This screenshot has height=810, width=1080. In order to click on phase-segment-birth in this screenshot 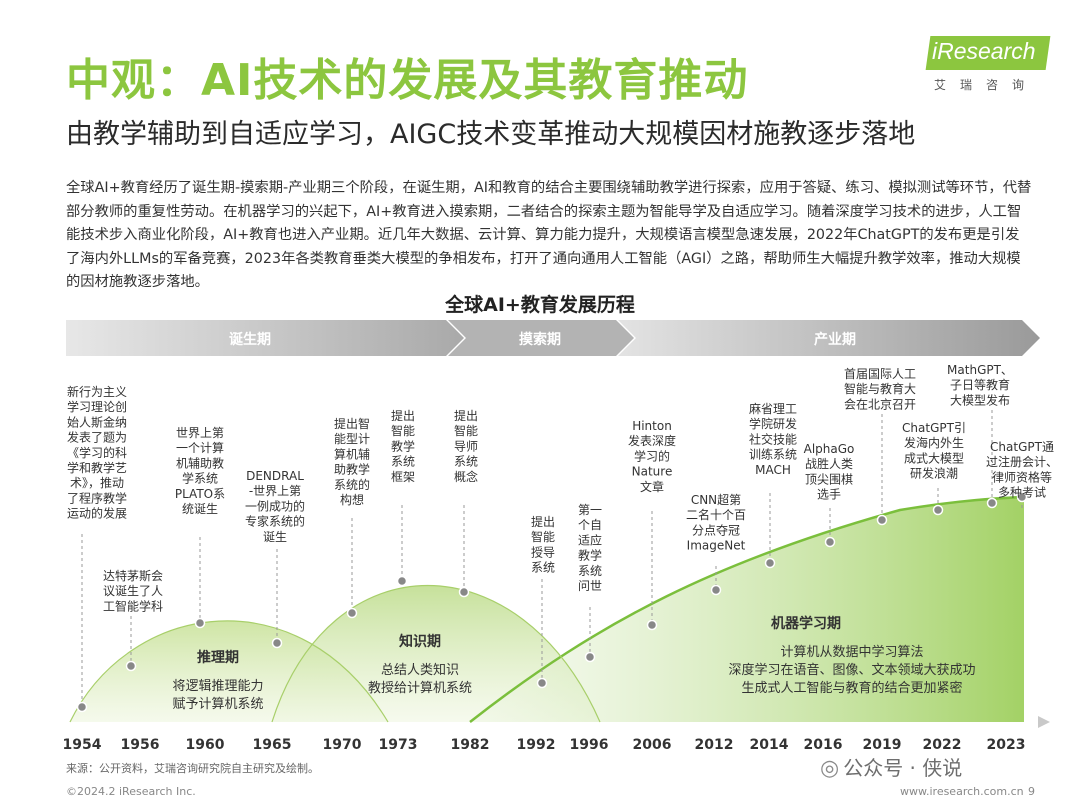, I will do `click(265, 338)`.